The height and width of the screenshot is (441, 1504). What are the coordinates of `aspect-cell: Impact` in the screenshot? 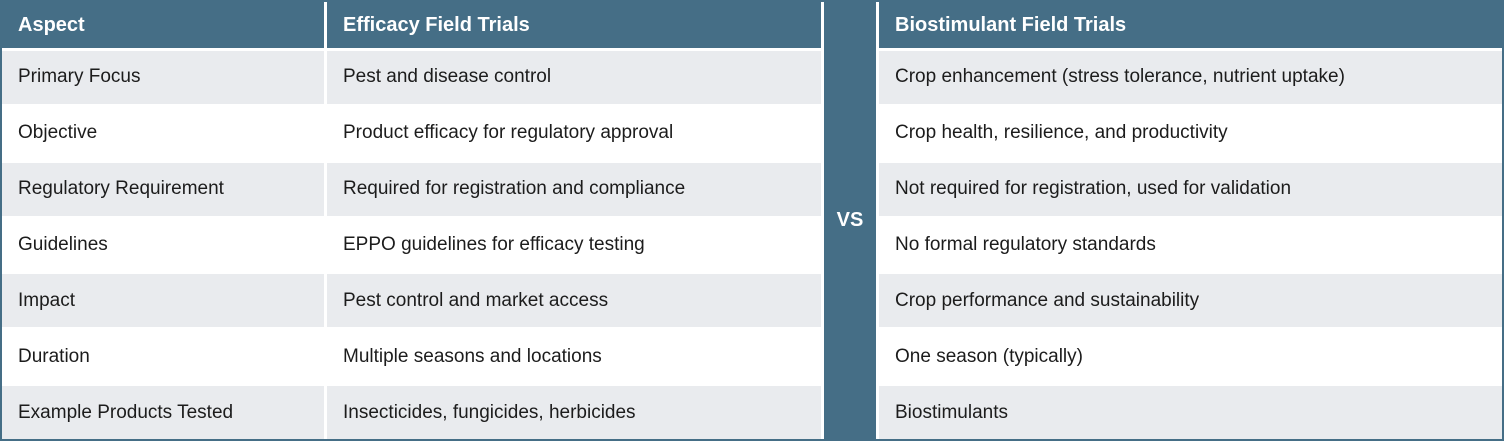 It's located at (163, 301).